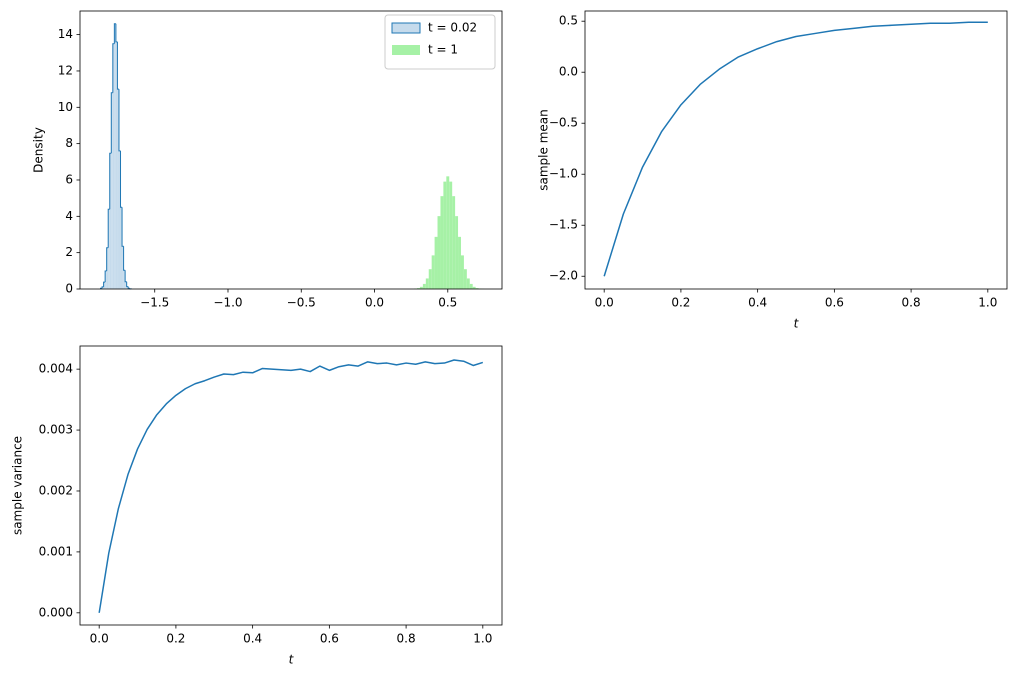  What do you see at coordinates (563, 123) in the screenshot?
I see `y-tick-label: −0.5` at bounding box center [563, 123].